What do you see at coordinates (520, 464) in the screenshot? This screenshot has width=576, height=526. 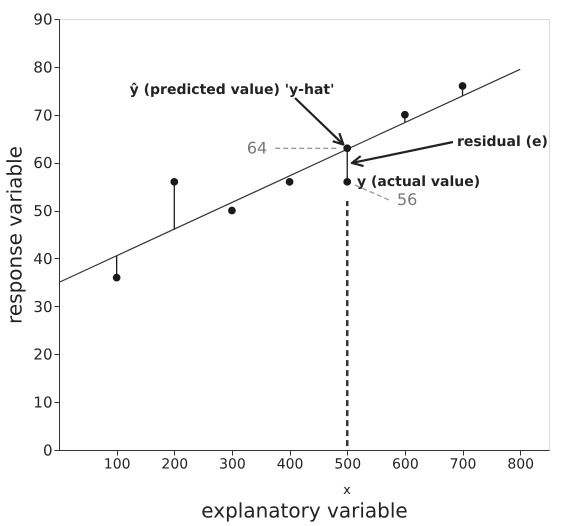 I see `x-tick-label: 800` at bounding box center [520, 464].